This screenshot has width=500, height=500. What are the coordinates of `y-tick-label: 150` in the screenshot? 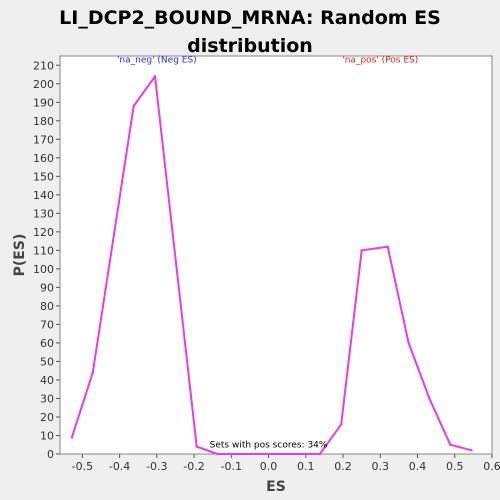 It's located at (43, 176).